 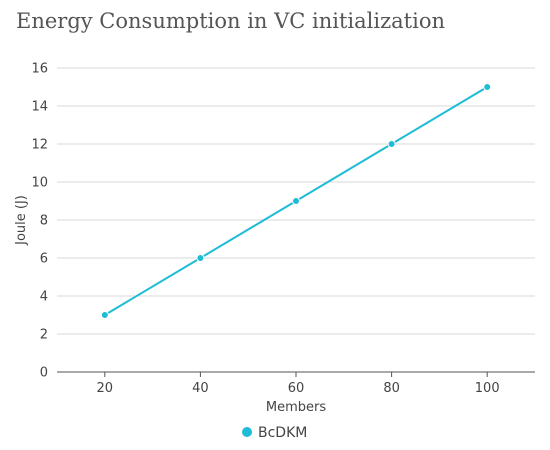 I want to click on y-tick-label: 0, so click(x=44, y=373).